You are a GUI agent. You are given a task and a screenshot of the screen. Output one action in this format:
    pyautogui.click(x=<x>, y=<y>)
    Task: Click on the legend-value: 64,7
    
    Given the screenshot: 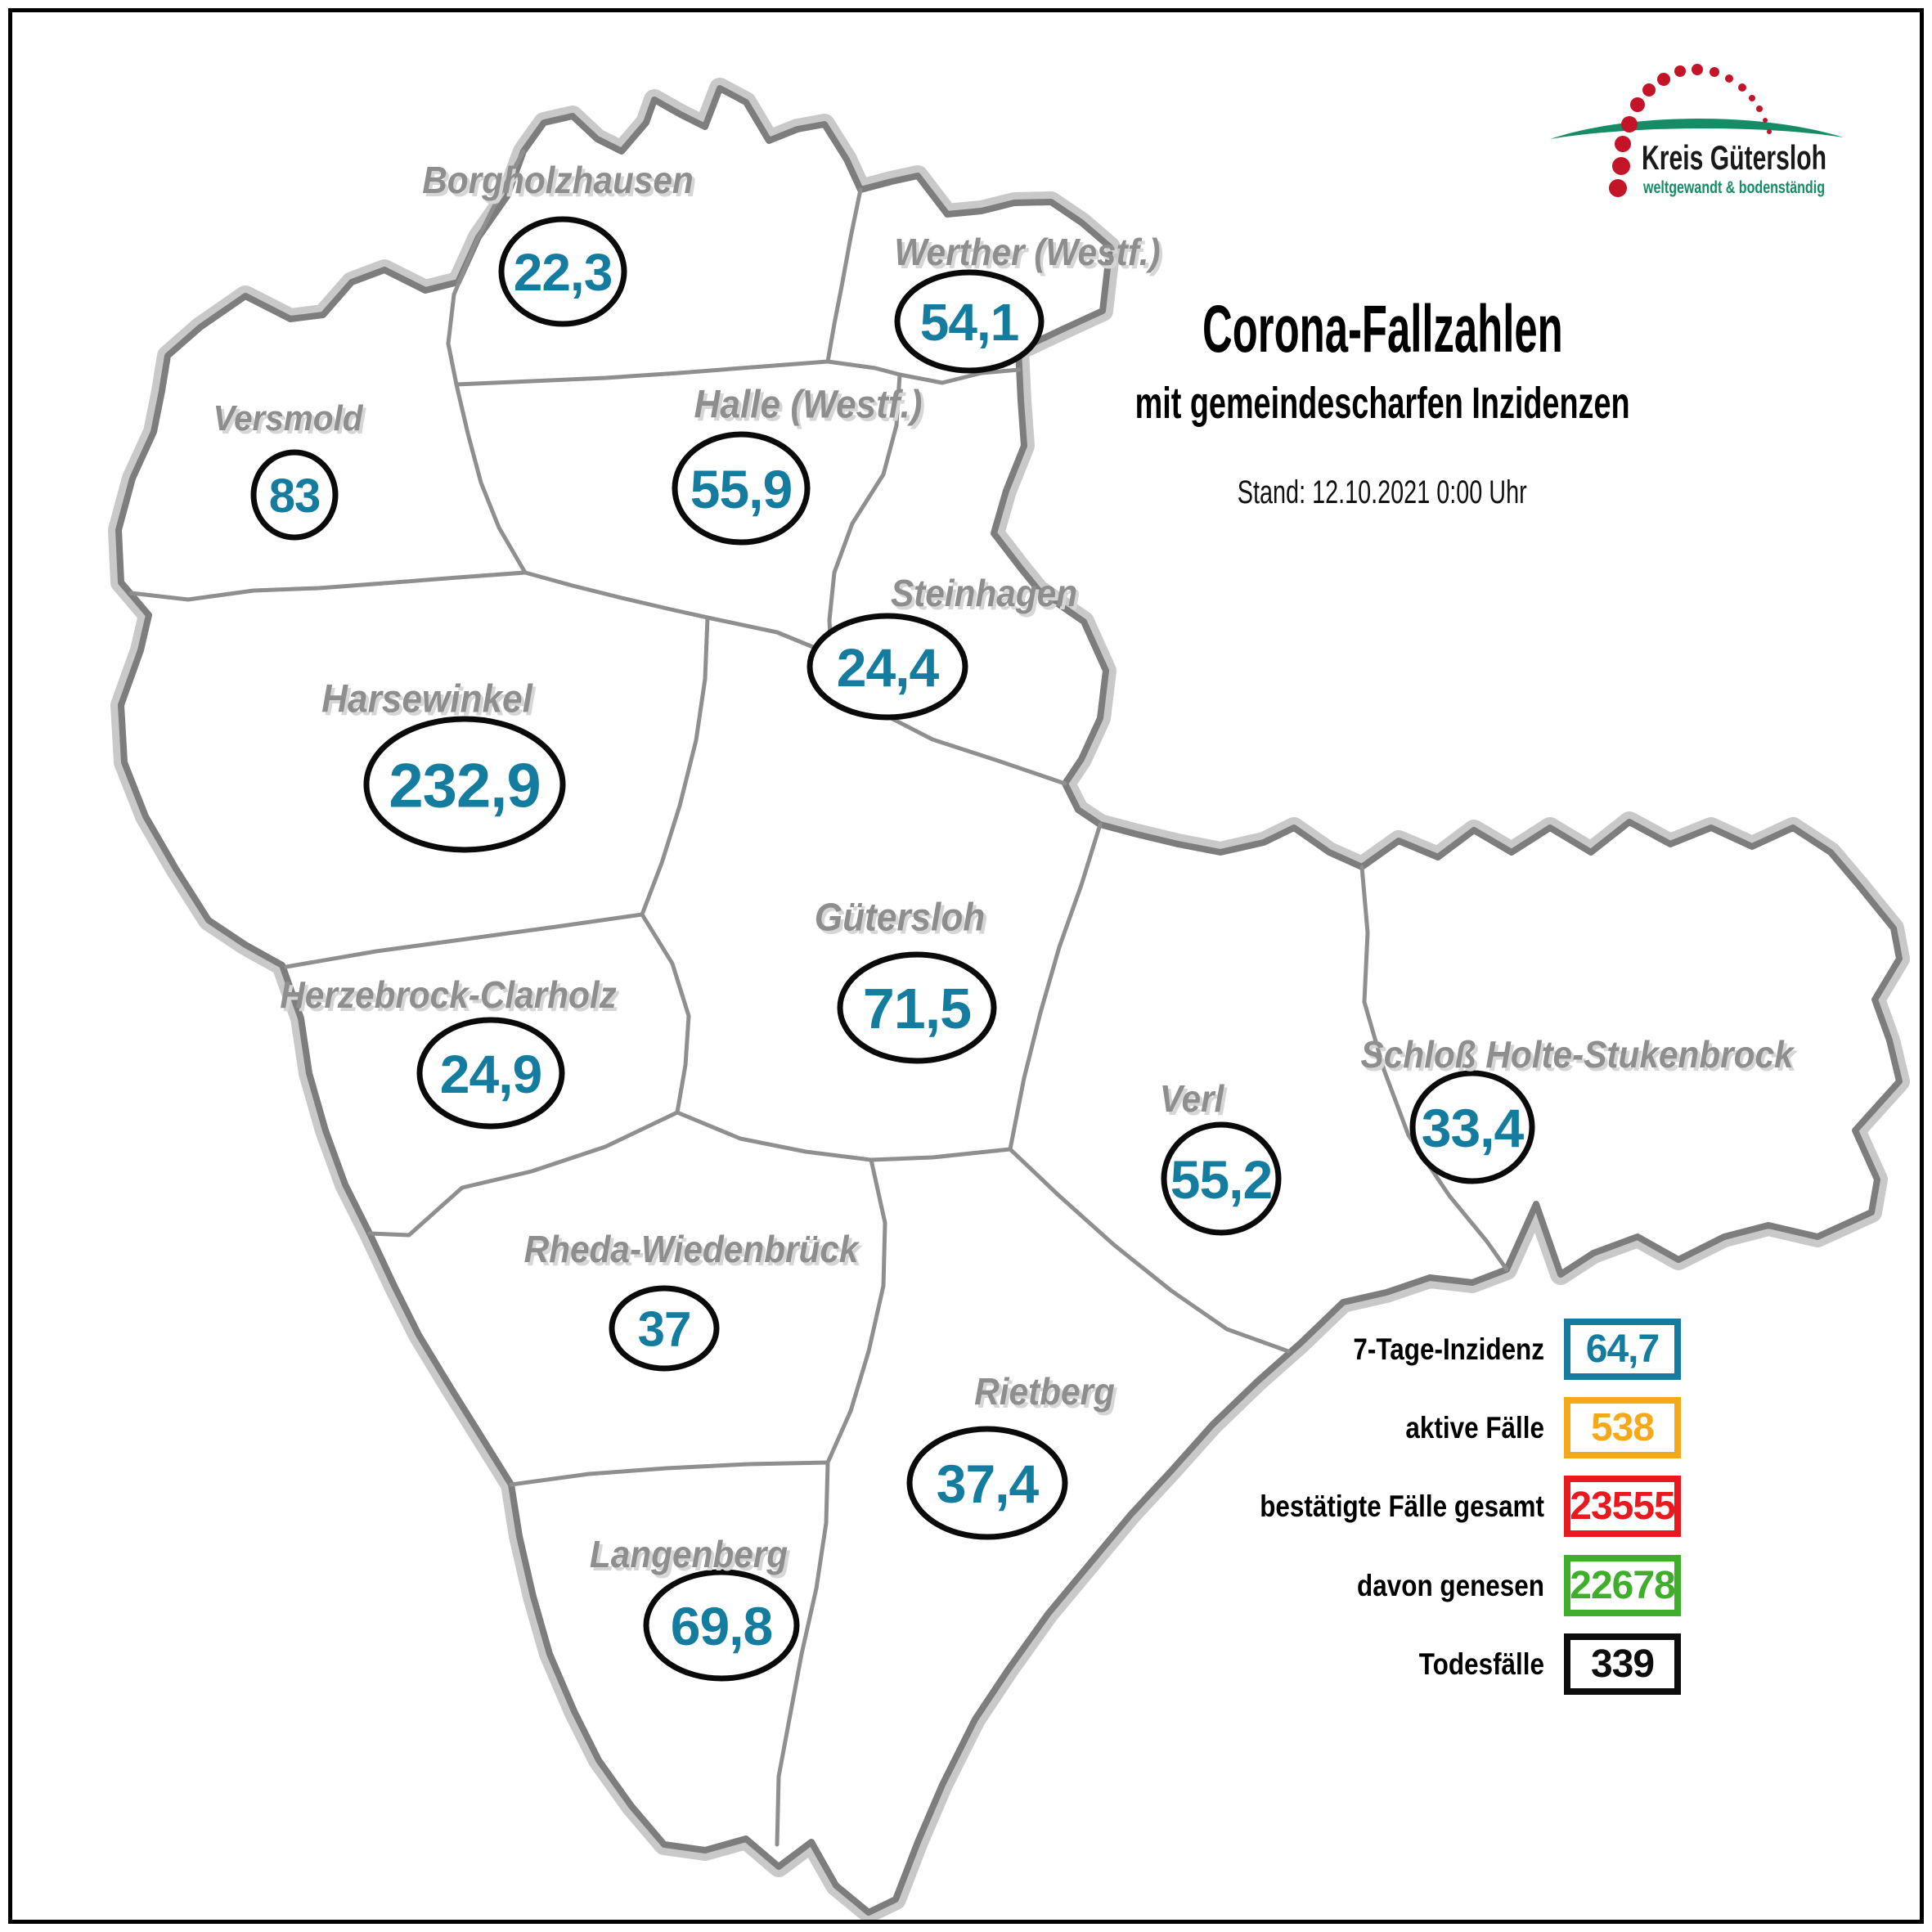 What is the action you would take?
    pyautogui.click(x=1623, y=1349)
    